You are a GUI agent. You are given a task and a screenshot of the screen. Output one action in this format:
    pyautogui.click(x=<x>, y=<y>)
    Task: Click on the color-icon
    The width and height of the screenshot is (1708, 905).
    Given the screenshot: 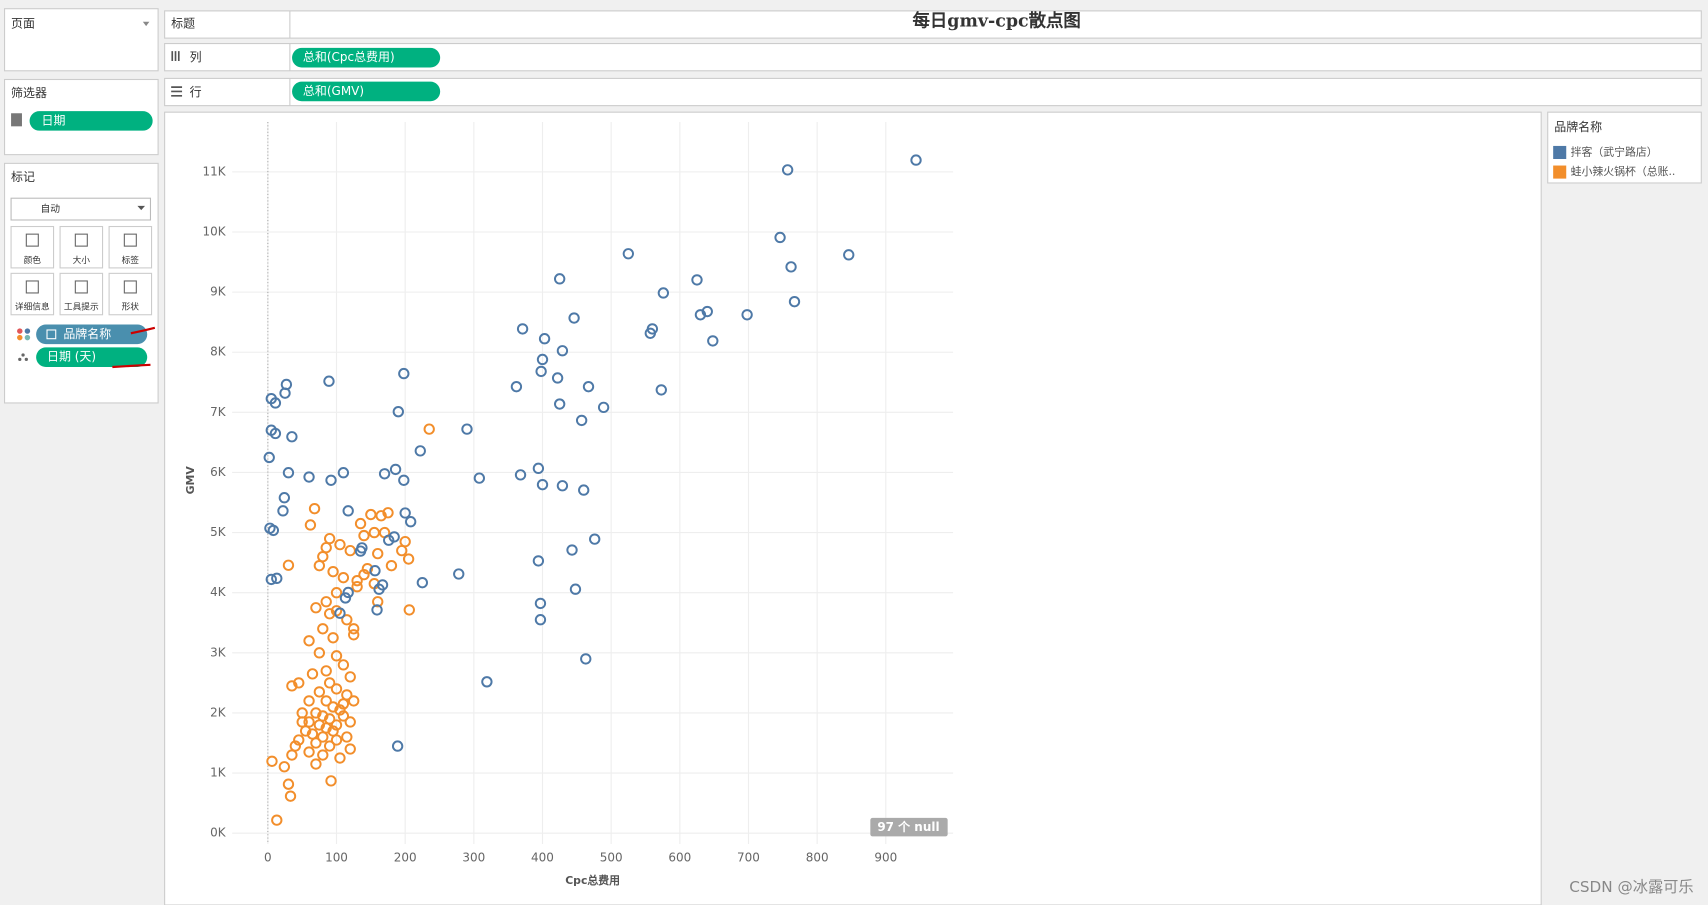 What is the action you would take?
    pyautogui.click(x=27, y=337)
    